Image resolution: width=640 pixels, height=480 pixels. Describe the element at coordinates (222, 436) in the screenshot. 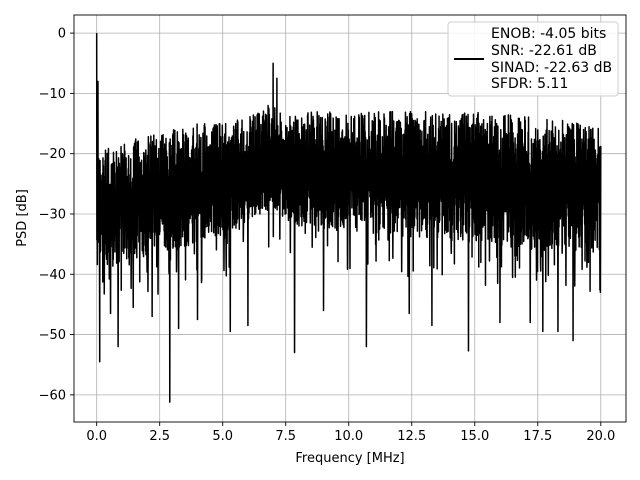

I see `x-tick-label: 5.0` at that location.